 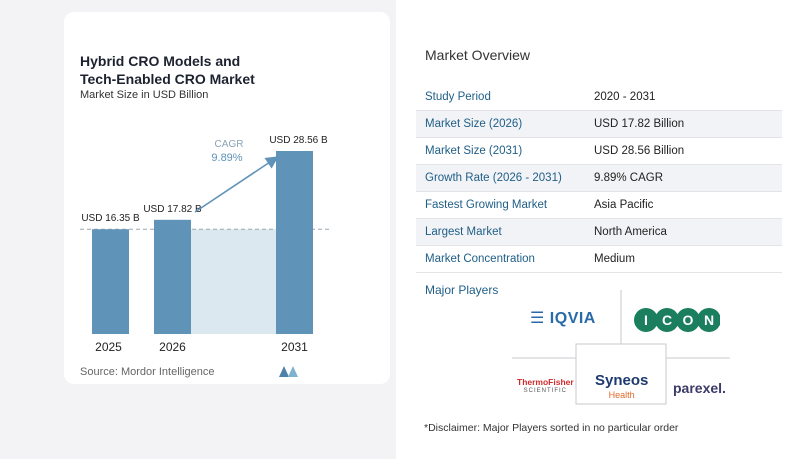 What do you see at coordinates (639, 124) in the screenshot?
I see `overview-row-value: USD 17.82 Billion` at bounding box center [639, 124].